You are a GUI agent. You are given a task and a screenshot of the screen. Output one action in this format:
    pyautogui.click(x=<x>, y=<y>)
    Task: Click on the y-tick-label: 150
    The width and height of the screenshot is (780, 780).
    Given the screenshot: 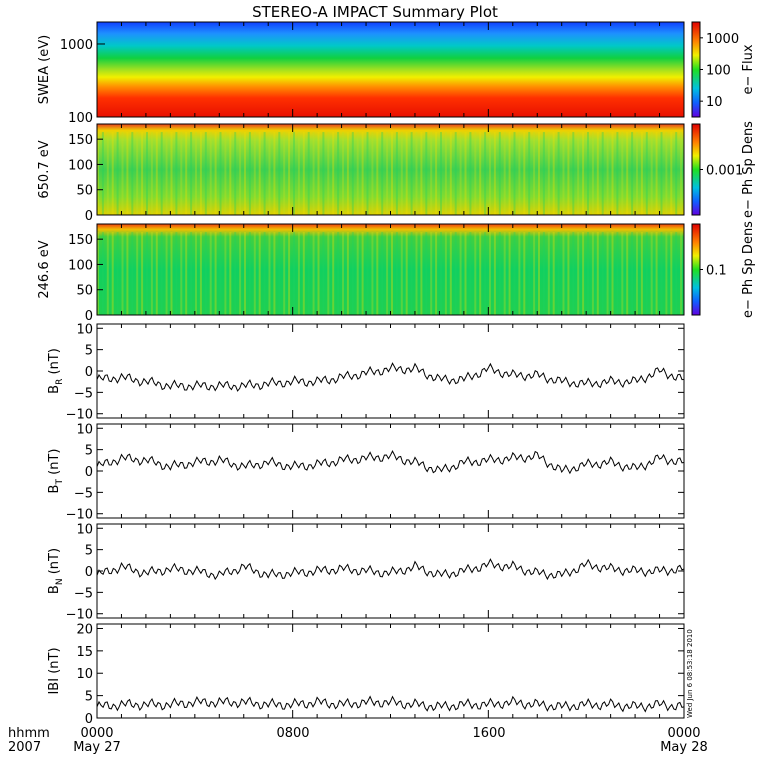 What is the action you would take?
    pyautogui.click(x=80, y=240)
    